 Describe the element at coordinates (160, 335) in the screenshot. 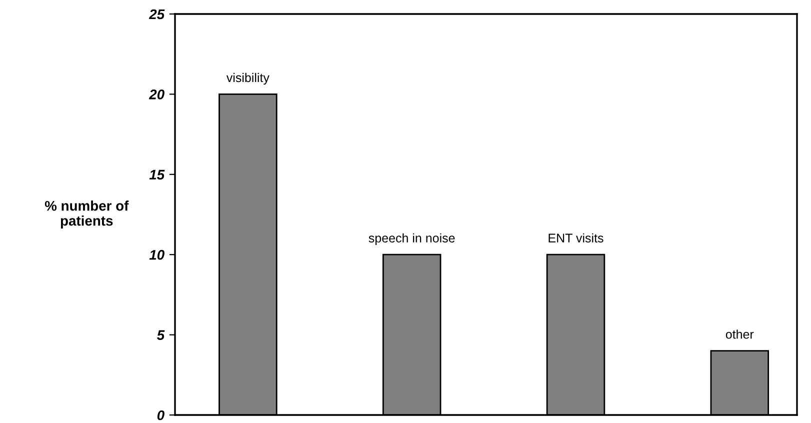

I see `y-tick-label: 5` at that location.